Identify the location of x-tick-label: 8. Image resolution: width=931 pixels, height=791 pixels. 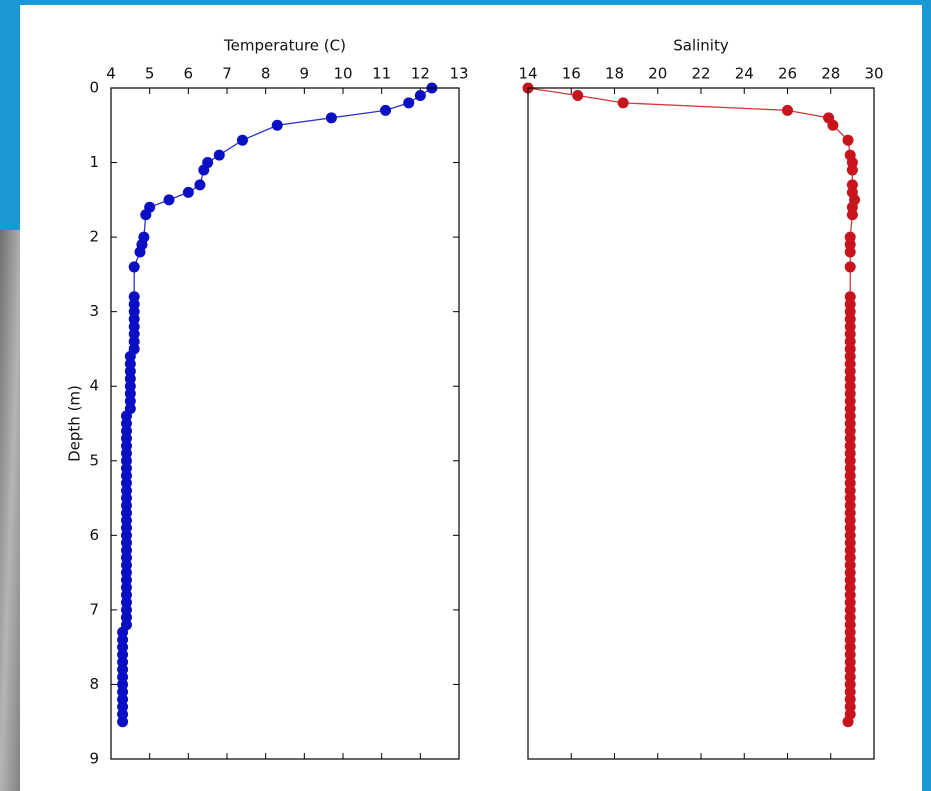
(266, 74).